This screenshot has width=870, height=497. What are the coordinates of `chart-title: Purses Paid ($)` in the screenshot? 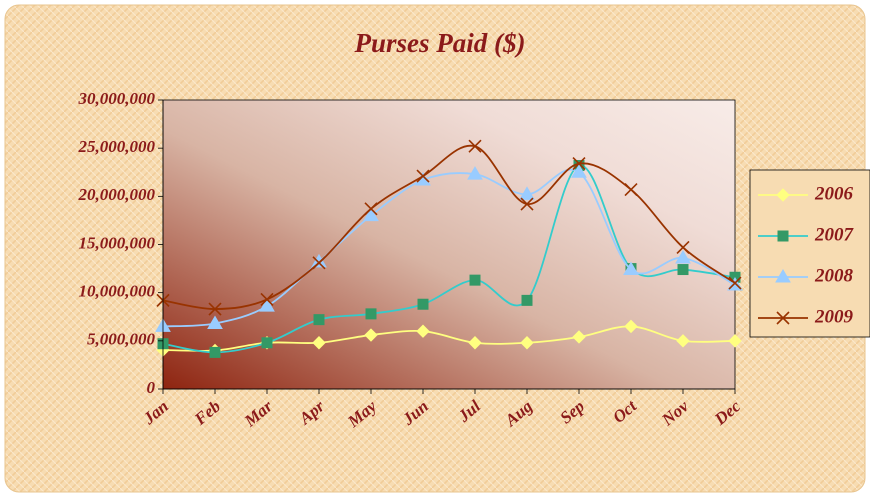 It's located at (440, 43).